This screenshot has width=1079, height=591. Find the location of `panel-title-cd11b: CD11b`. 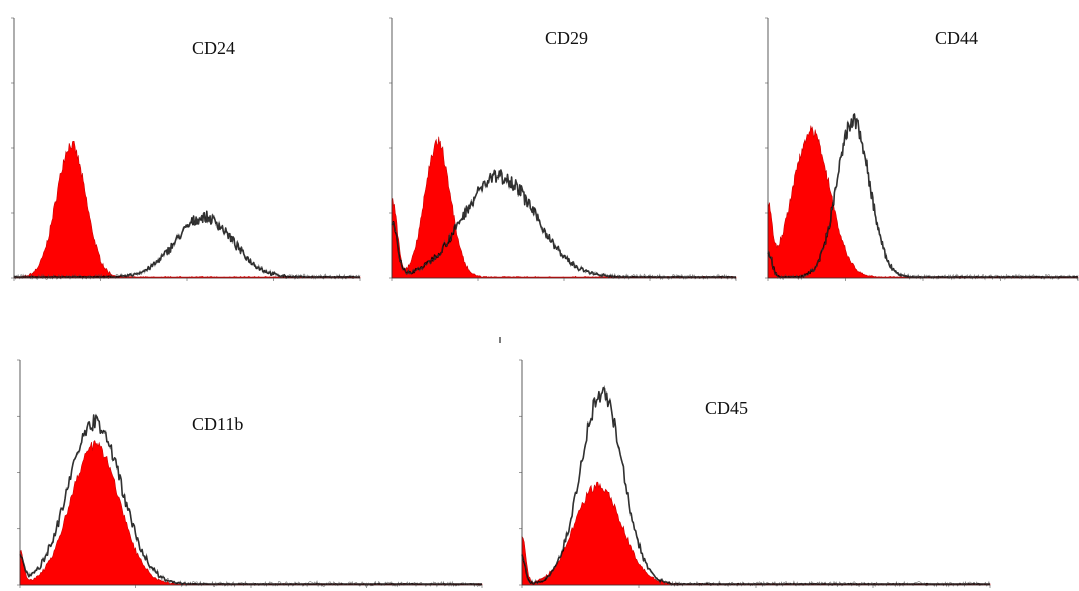

panel-title-cd11b: CD11b is located at coordinates (217, 424).